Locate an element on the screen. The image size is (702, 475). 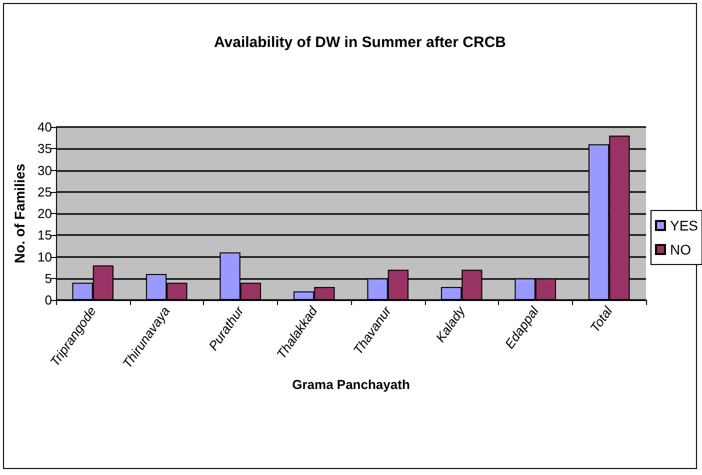
y-tick-label: 25 is located at coordinates (45, 192).